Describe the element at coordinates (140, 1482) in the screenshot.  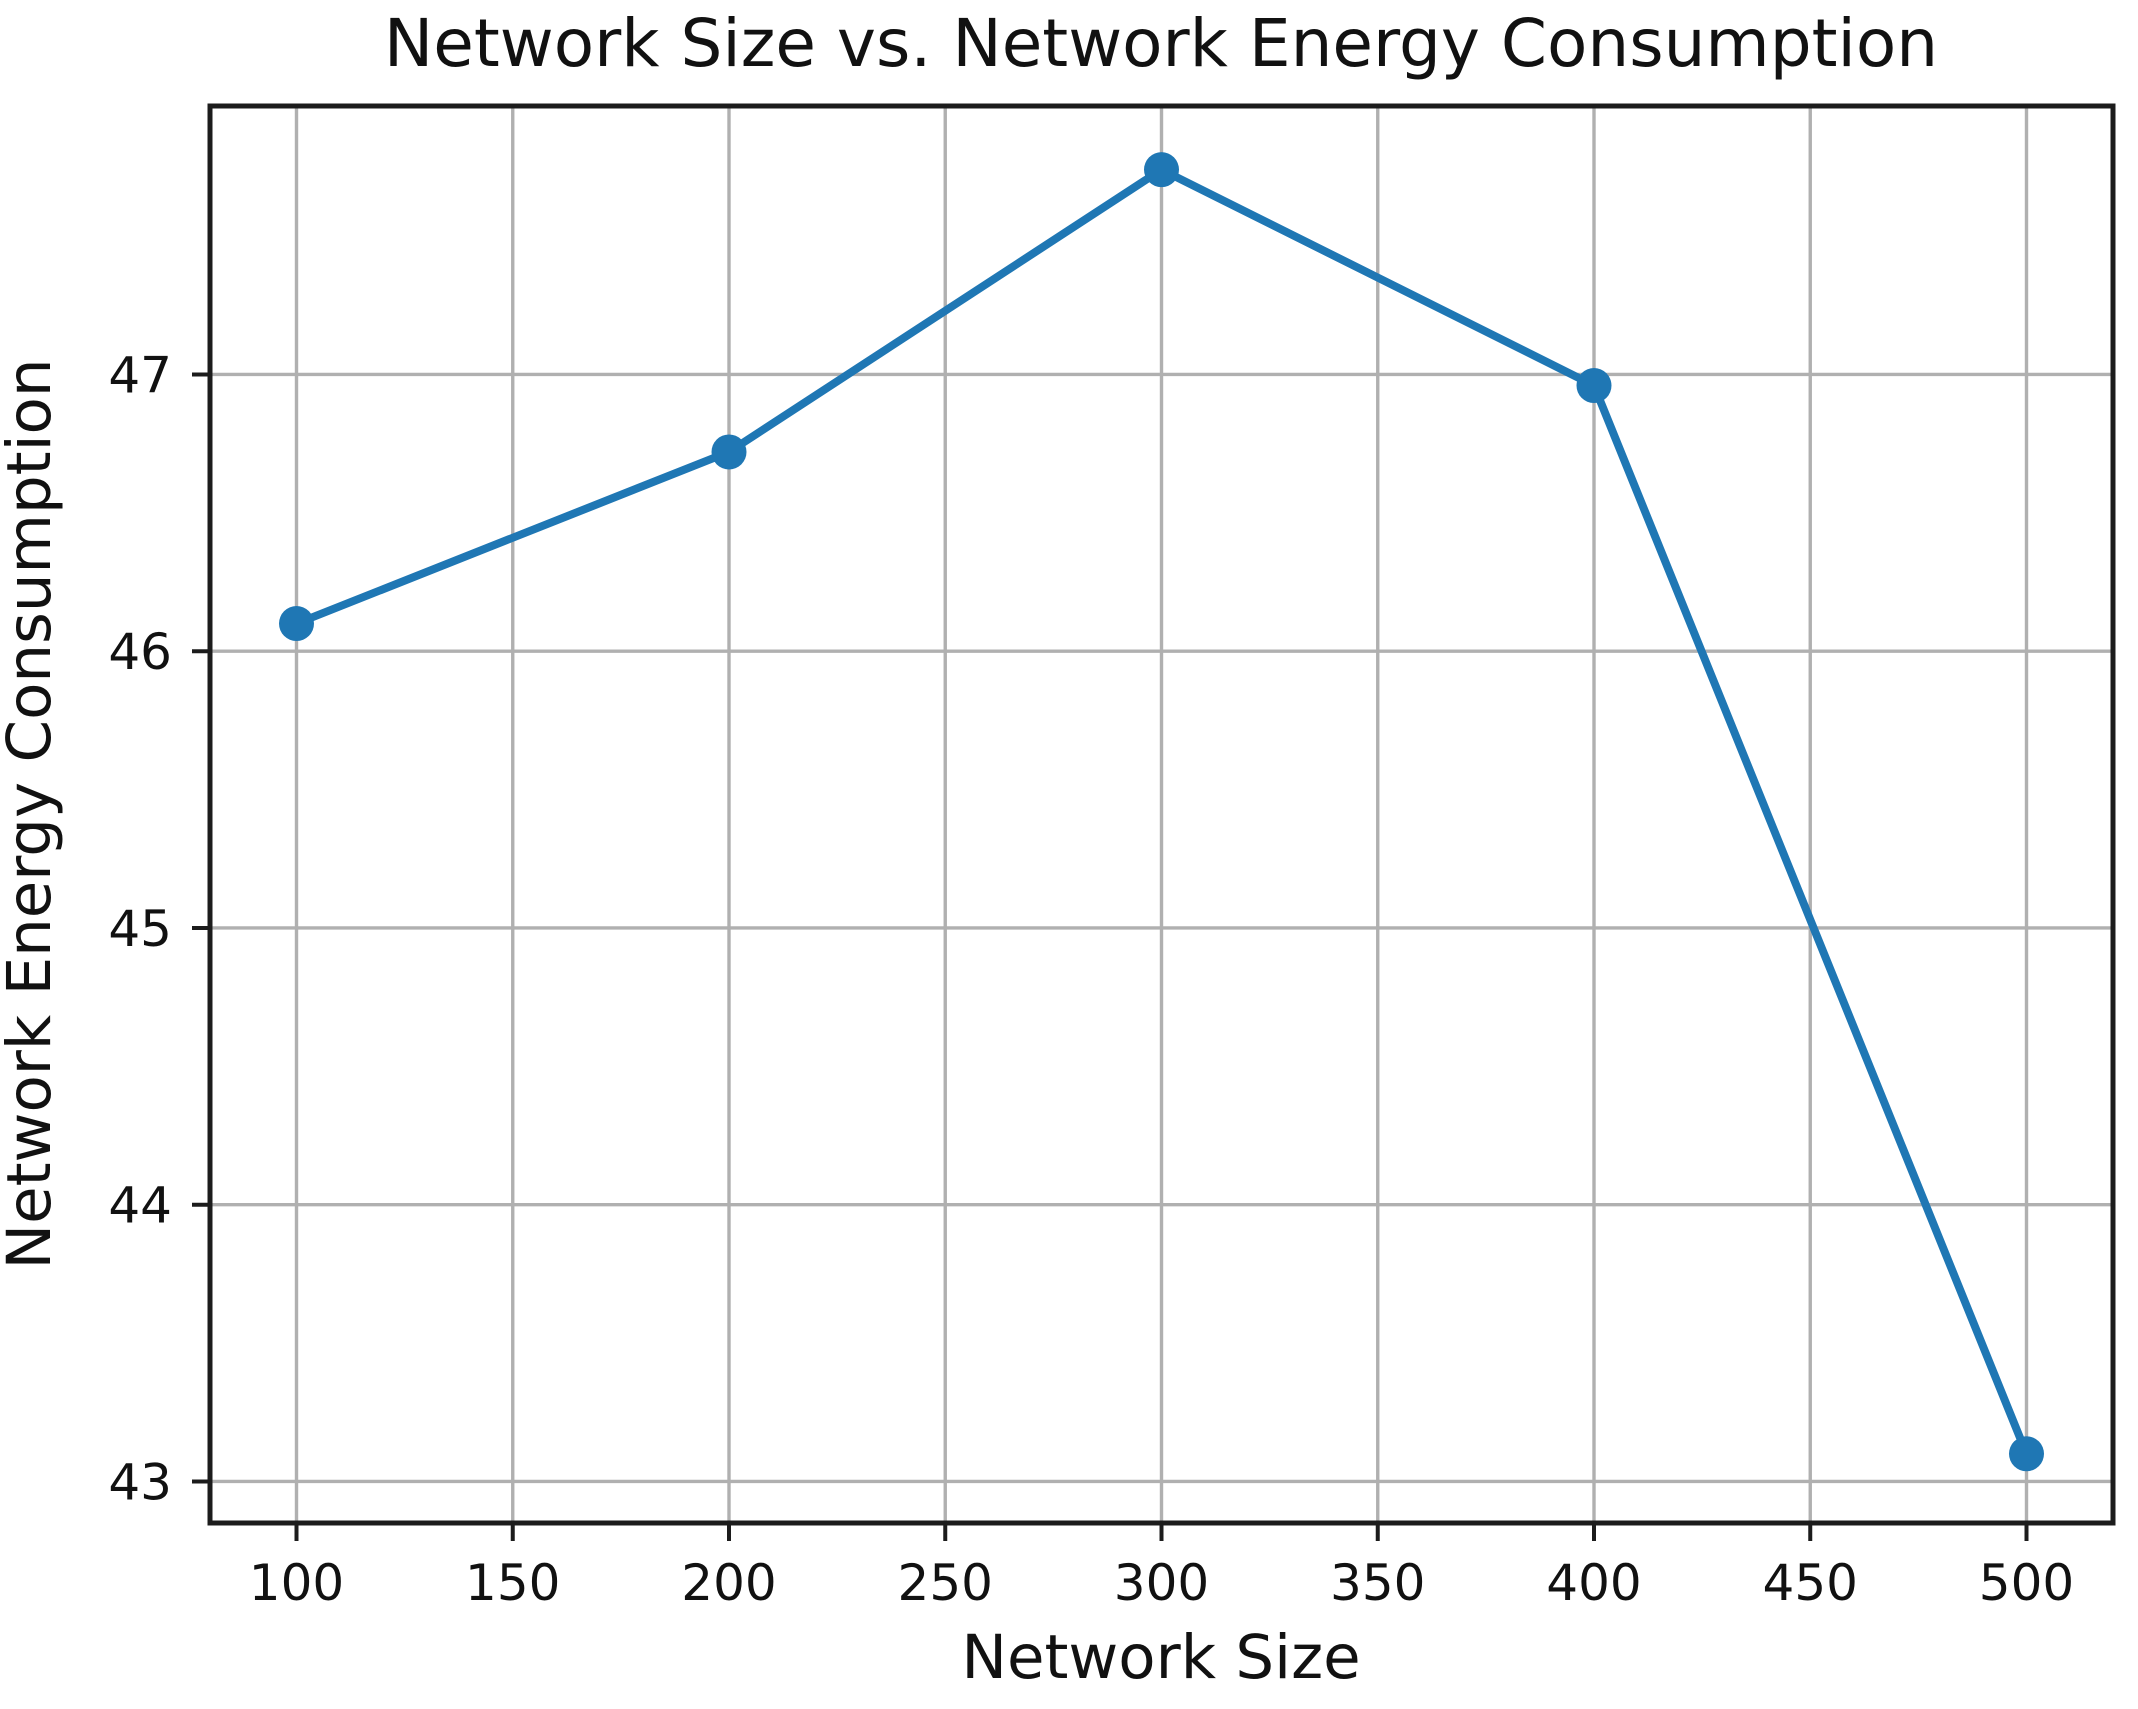
I see `y-tick-label: 43` at that location.